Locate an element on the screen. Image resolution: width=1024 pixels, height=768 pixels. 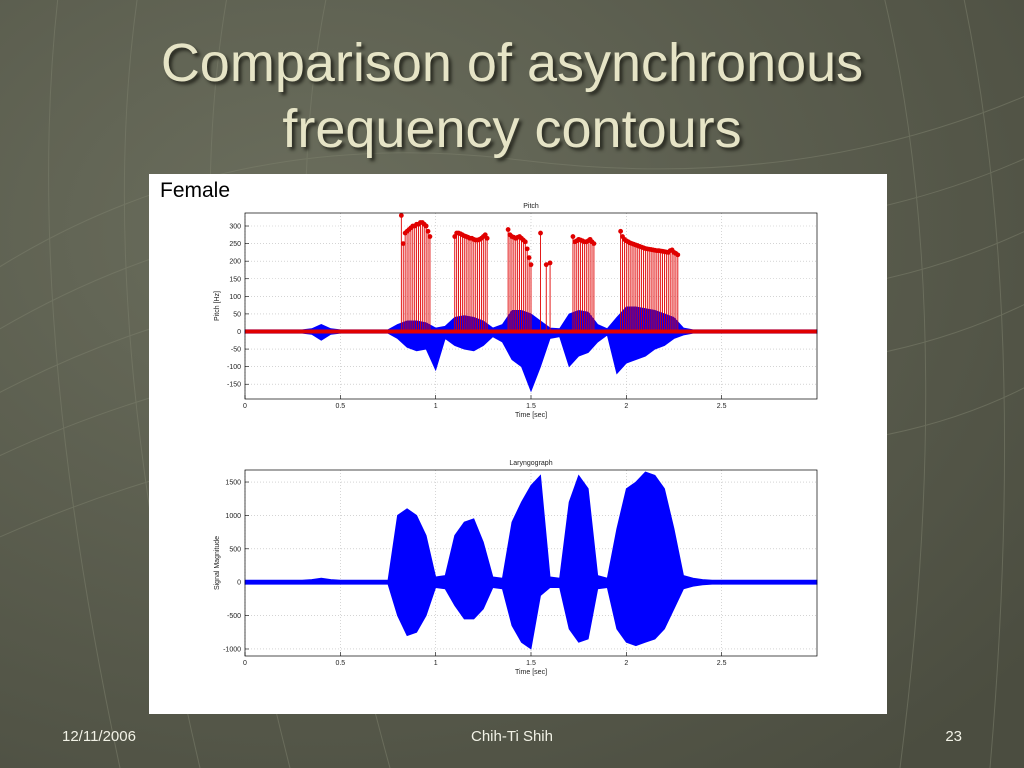
chart-title: Laryngograph is located at coordinates (530, 463).